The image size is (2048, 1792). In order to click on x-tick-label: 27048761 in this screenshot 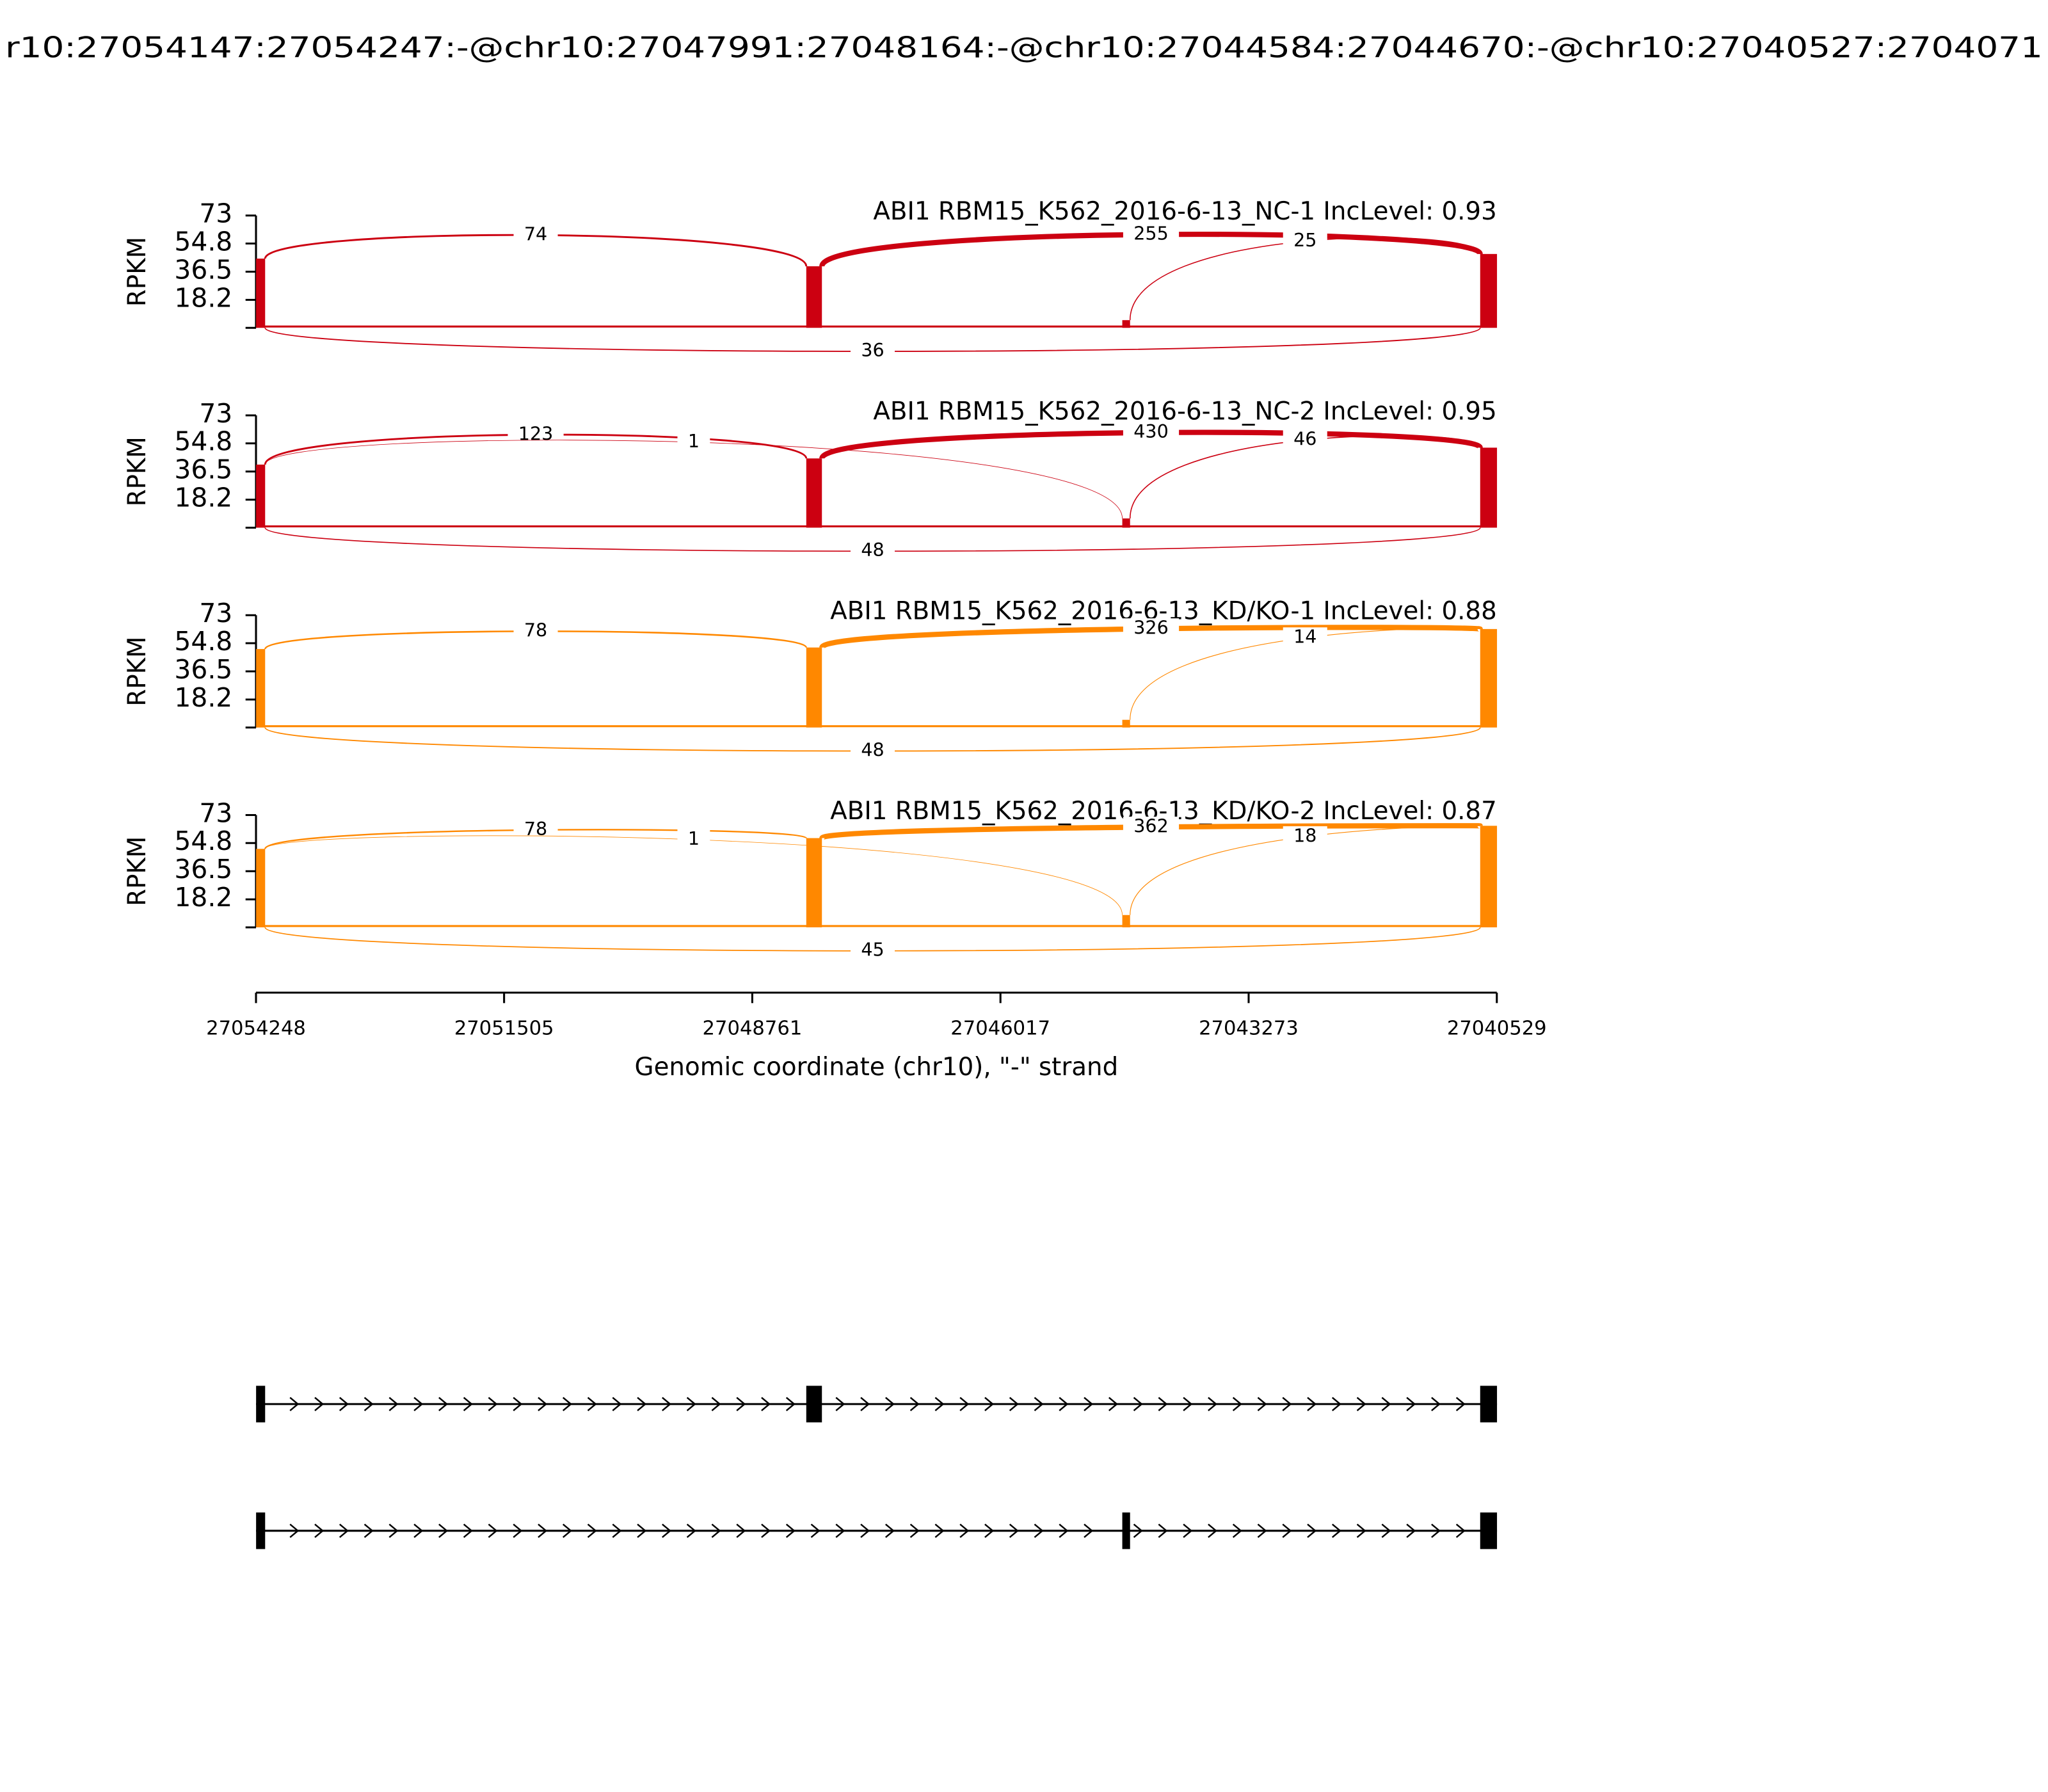, I will do `click(753, 1029)`.